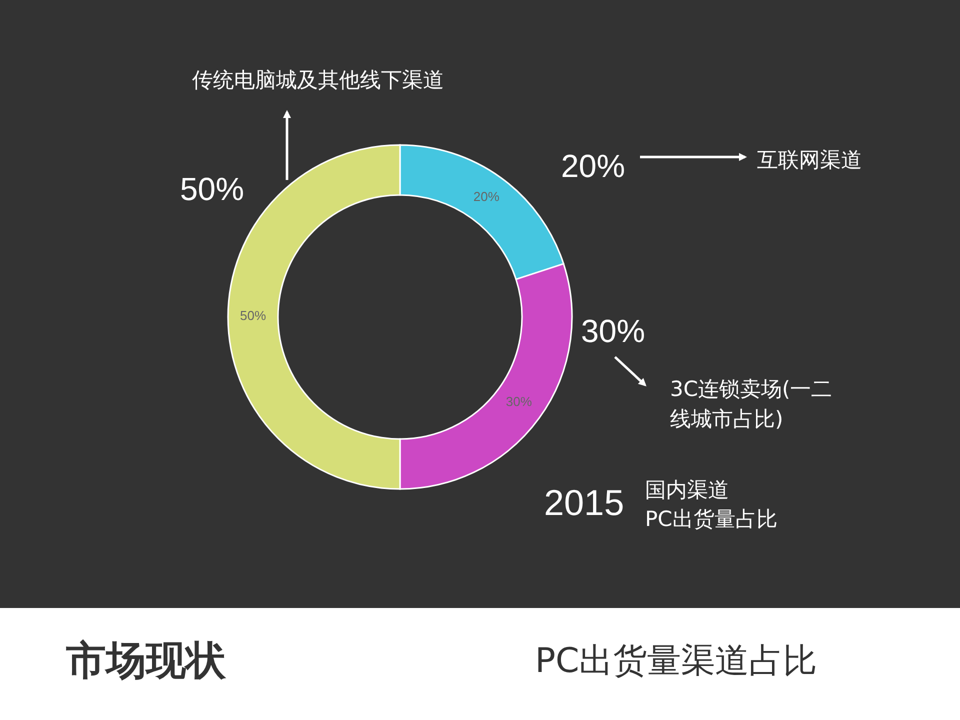  Describe the element at coordinates (809, 160) in the screenshot. I see `legend-label: 互联网渠道` at that location.